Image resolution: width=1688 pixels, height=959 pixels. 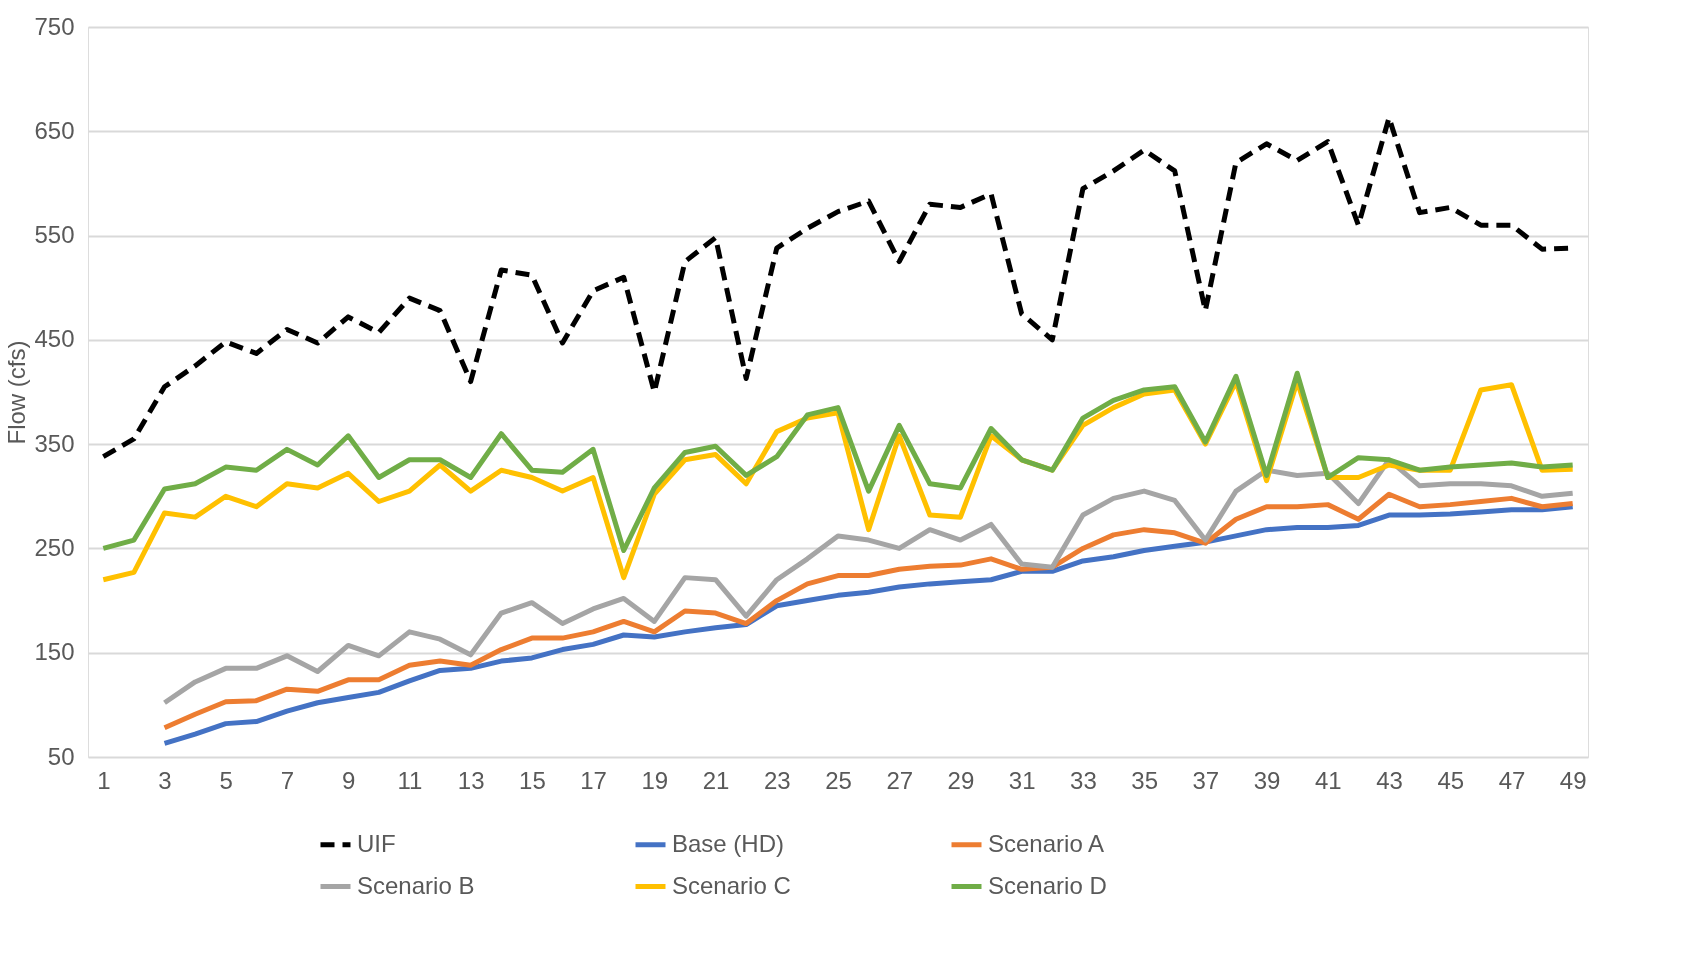 What do you see at coordinates (54, 443) in the screenshot?
I see `y-tick-label: 350` at bounding box center [54, 443].